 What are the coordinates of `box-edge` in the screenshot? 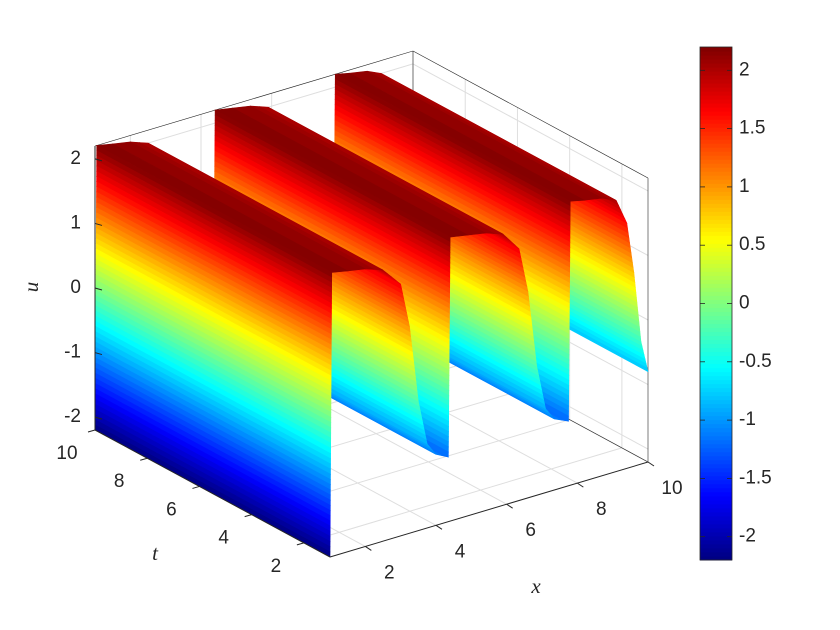 It's located at (254, 98).